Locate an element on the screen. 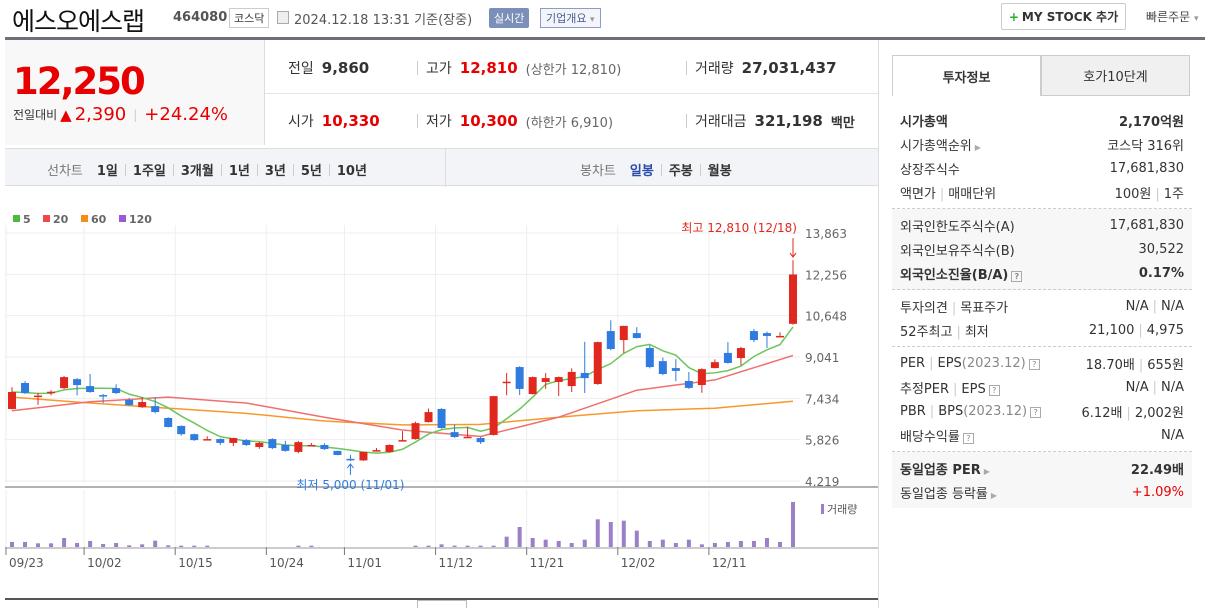 The height and width of the screenshot is (608, 1209). add-my-stock-button: + MY STOCK 추가 is located at coordinates (1063, 16).